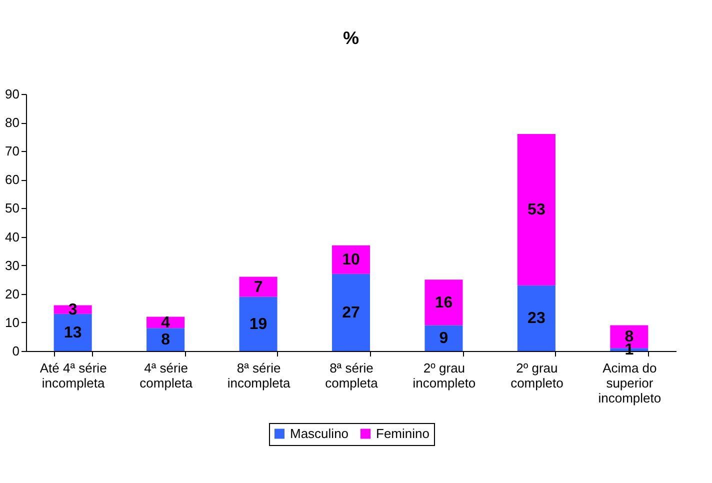  Describe the element at coordinates (319, 433) in the screenshot. I see `legend-label: Masculino` at that location.